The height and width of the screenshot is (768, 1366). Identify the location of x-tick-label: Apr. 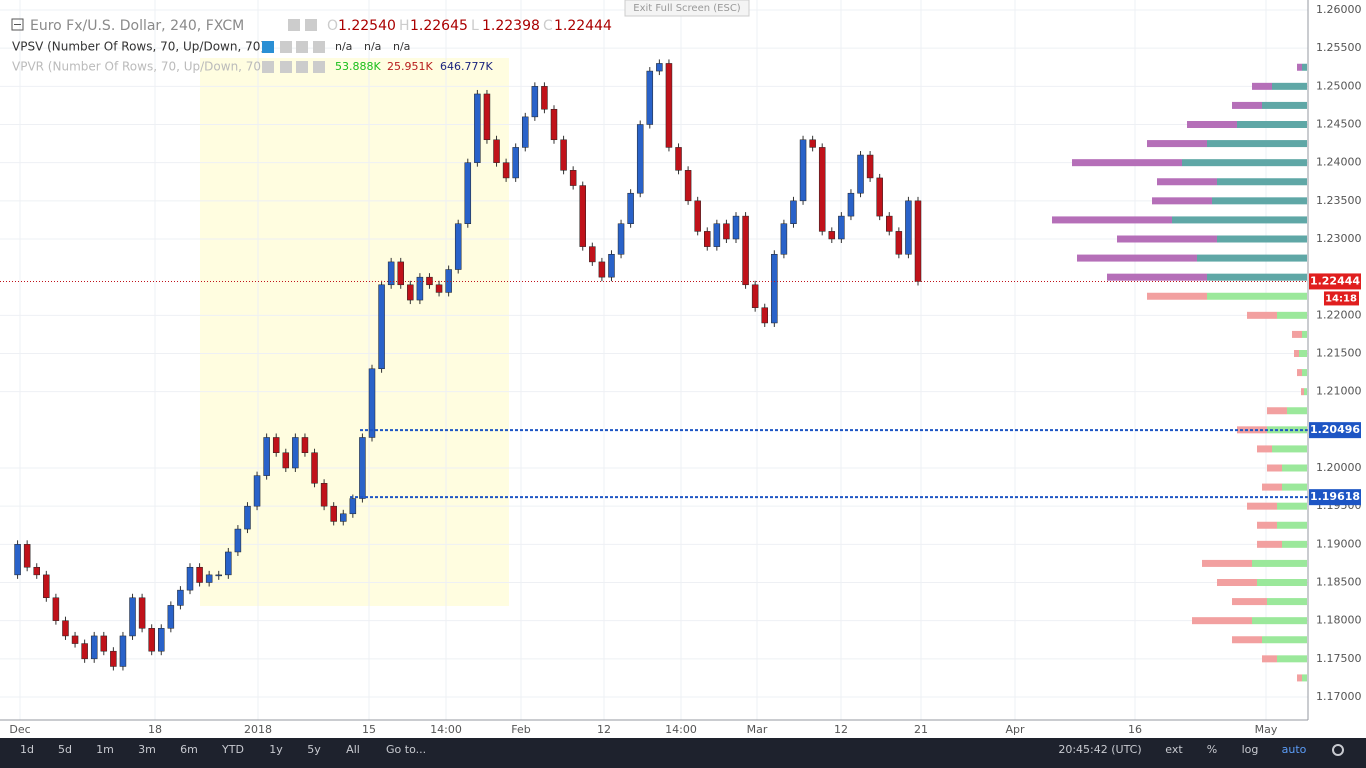
(1015, 729).